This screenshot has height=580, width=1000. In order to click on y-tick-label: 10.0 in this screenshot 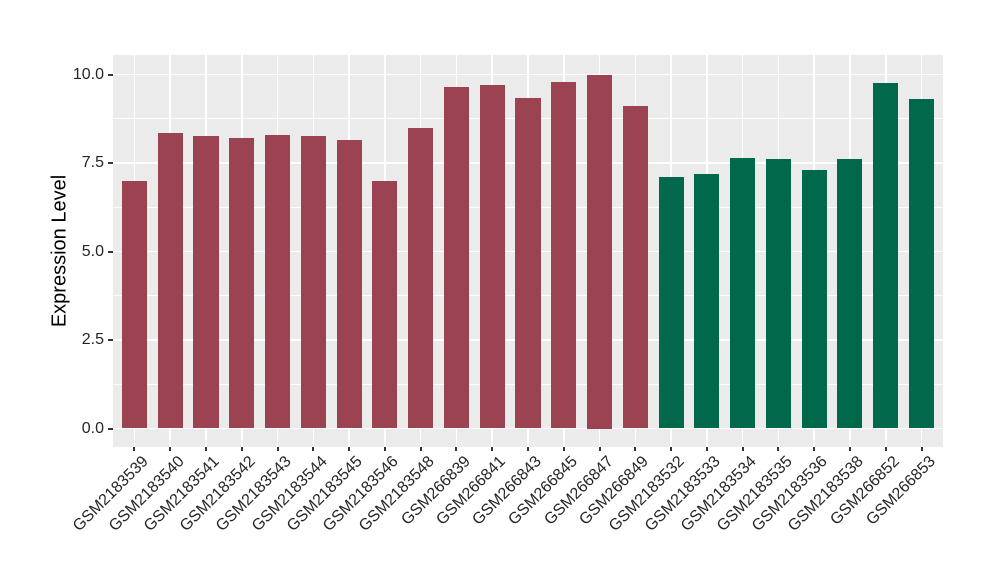, I will do `click(88, 74)`.